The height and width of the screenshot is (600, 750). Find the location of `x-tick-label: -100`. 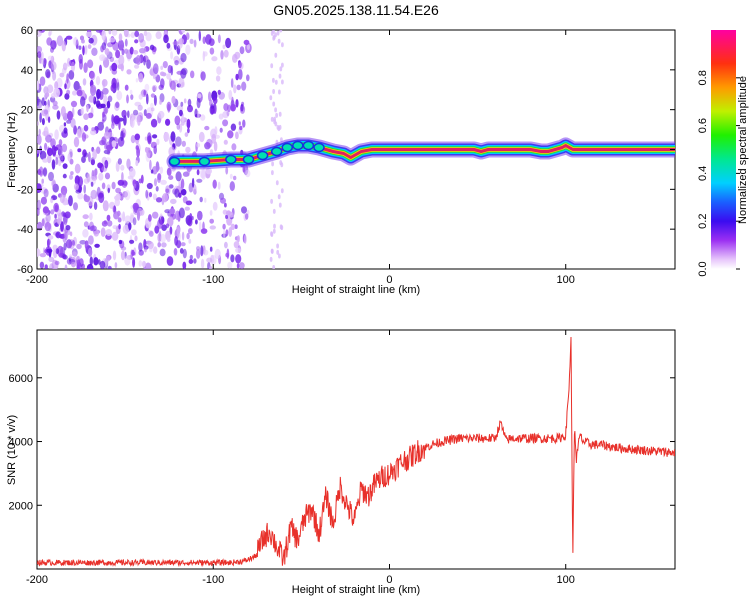

x-tick-label: -100 is located at coordinates (213, 580).